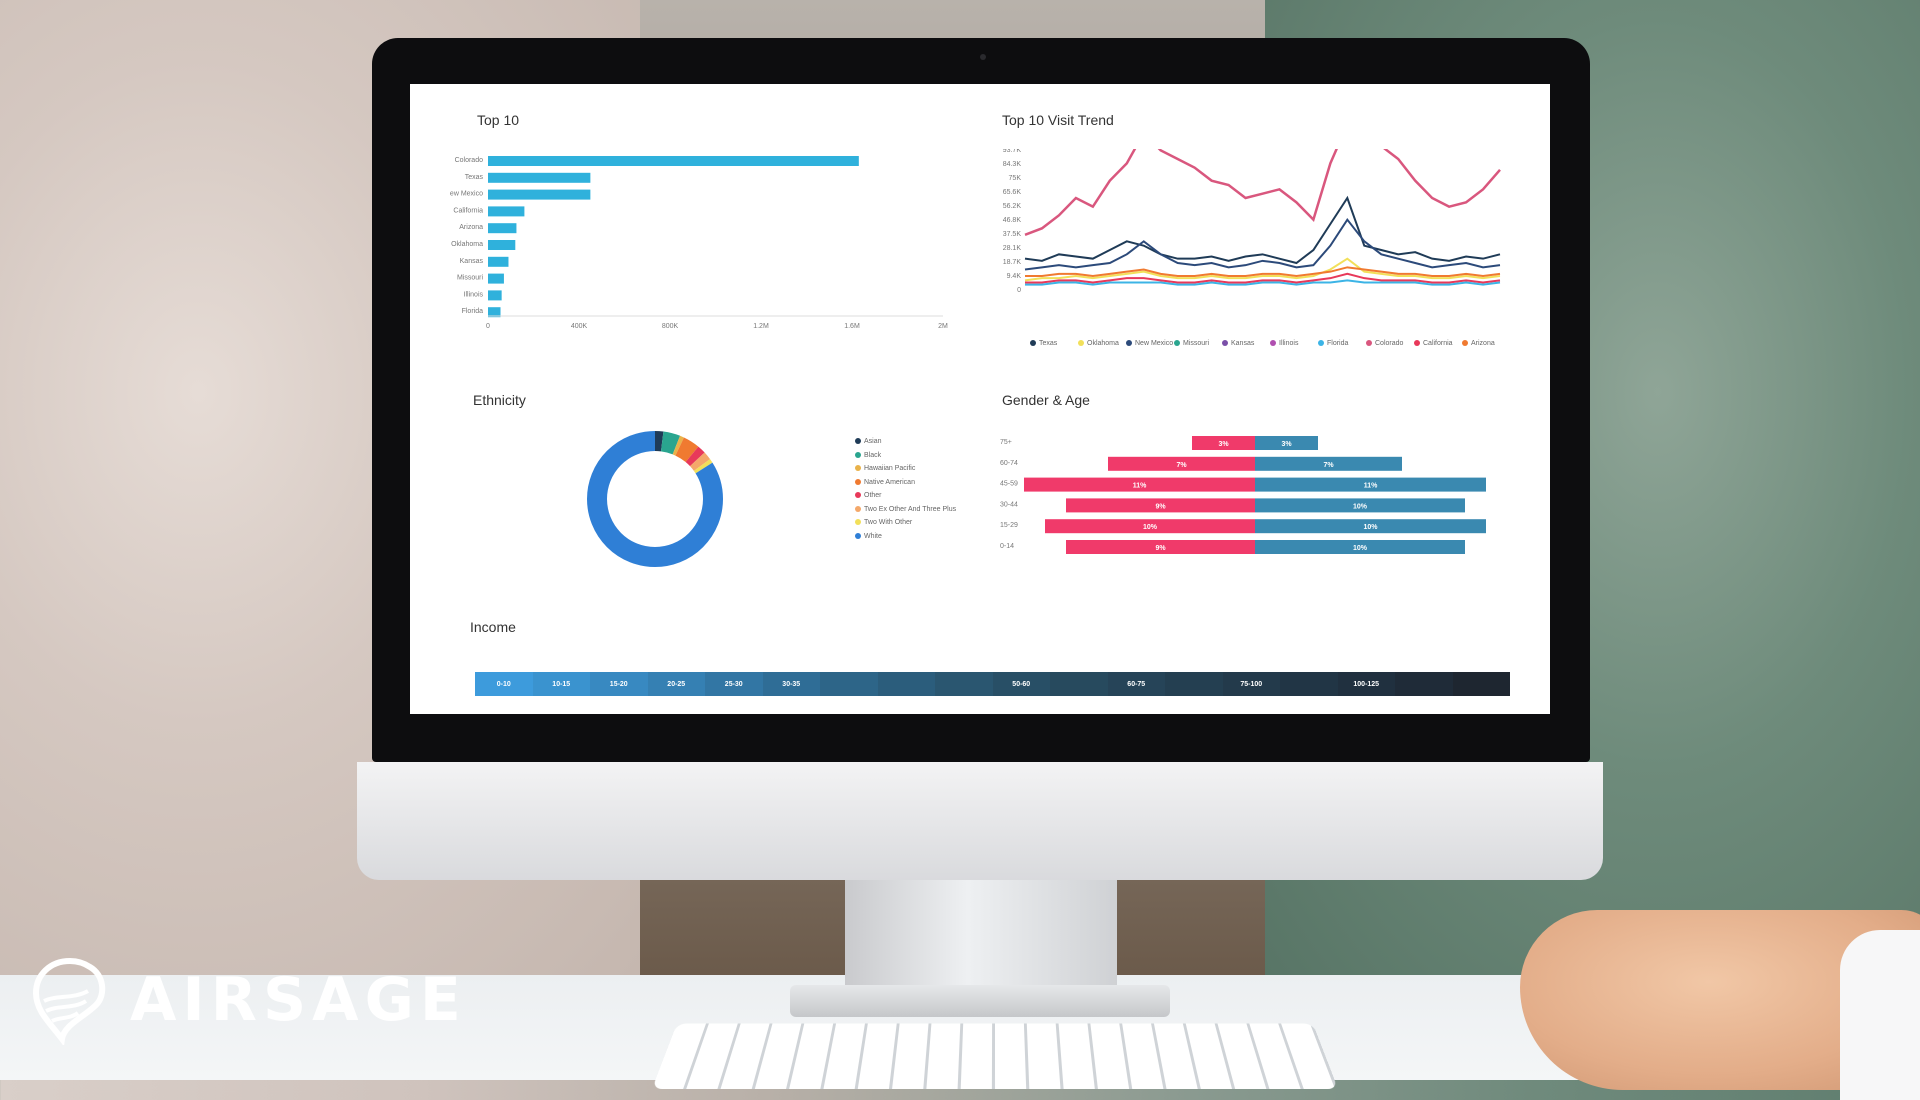 This screenshot has width=1920, height=1100. What do you see at coordinates (980, 1001) in the screenshot?
I see `monitor-stand-foot` at bounding box center [980, 1001].